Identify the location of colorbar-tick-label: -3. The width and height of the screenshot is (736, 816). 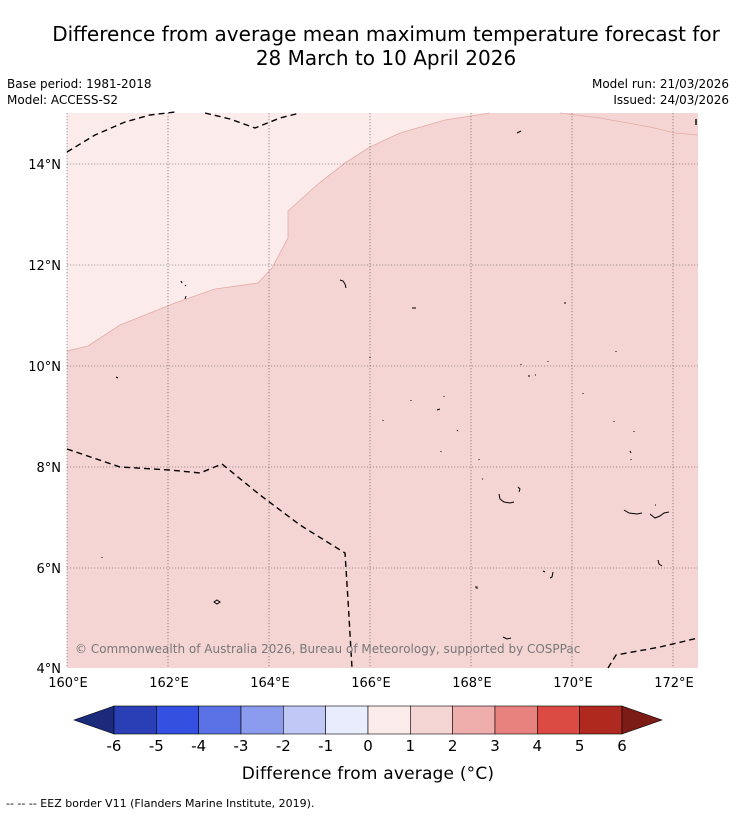
(241, 746).